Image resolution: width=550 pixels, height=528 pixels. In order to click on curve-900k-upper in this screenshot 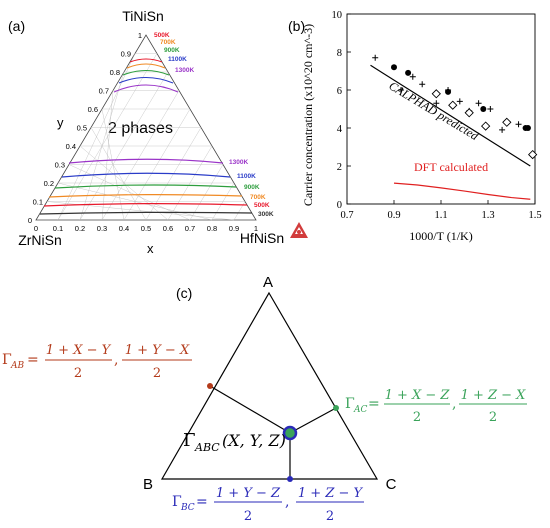, I will do `click(146, 72)`.